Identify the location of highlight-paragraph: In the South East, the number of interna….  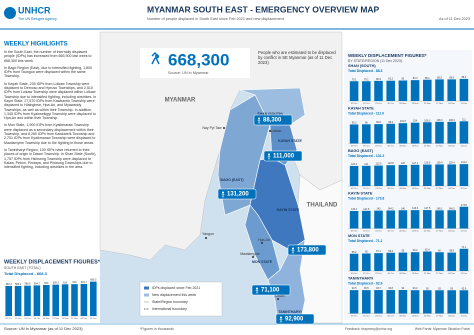
(48, 56).